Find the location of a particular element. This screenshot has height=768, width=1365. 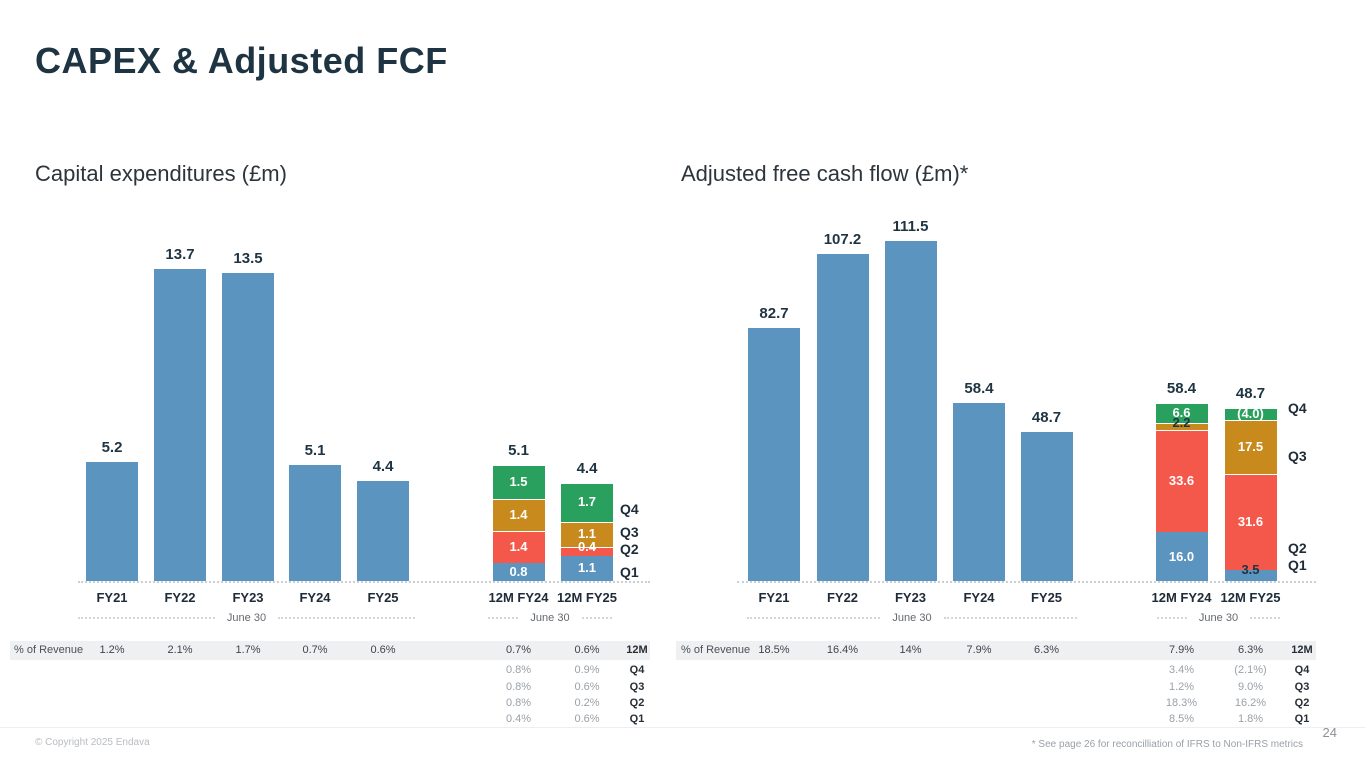

stacked-total-label: 48.7 is located at coordinates (1250, 394).